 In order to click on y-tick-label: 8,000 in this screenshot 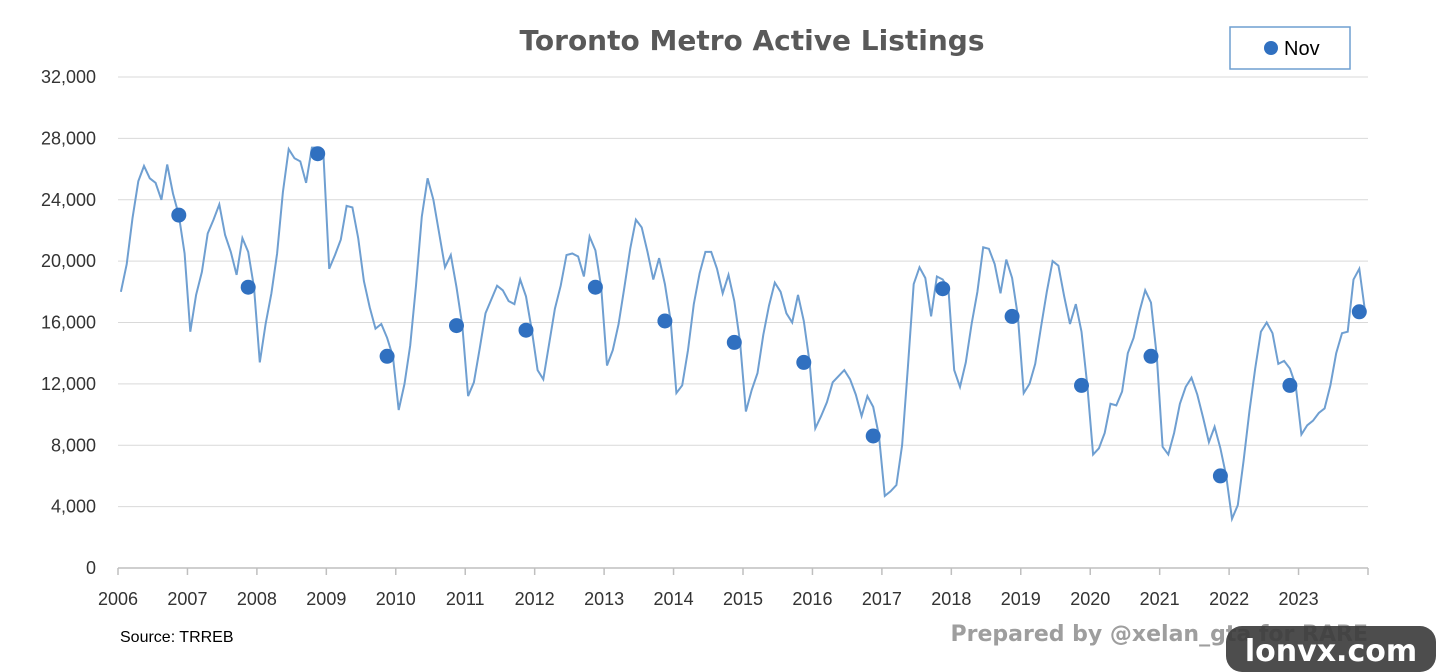, I will do `click(73, 445)`.